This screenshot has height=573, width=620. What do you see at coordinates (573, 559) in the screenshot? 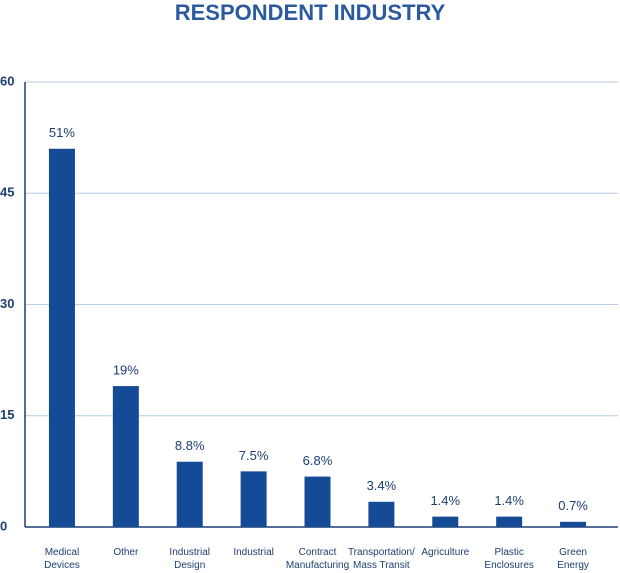
I see `x-tick-label: Green Energy` at bounding box center [573, 559].